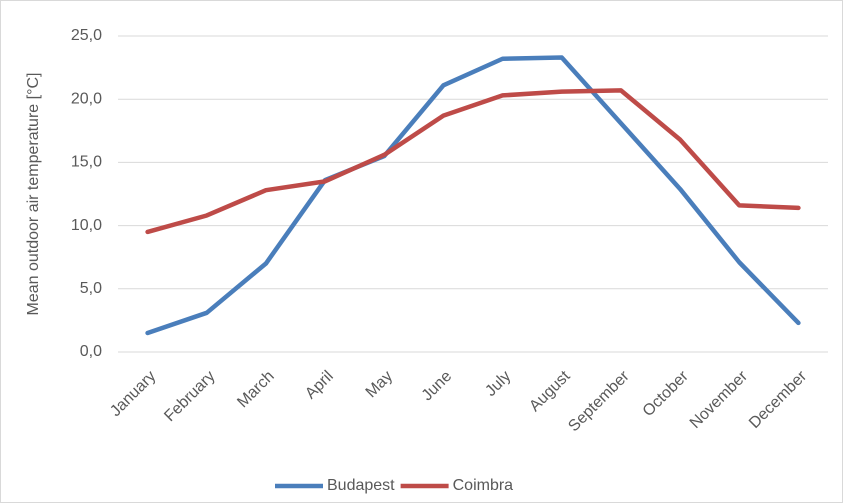  Describe the element at coordinates (86, 35) in the screenshot. I see `y-tick-label: 25,0` at that location.